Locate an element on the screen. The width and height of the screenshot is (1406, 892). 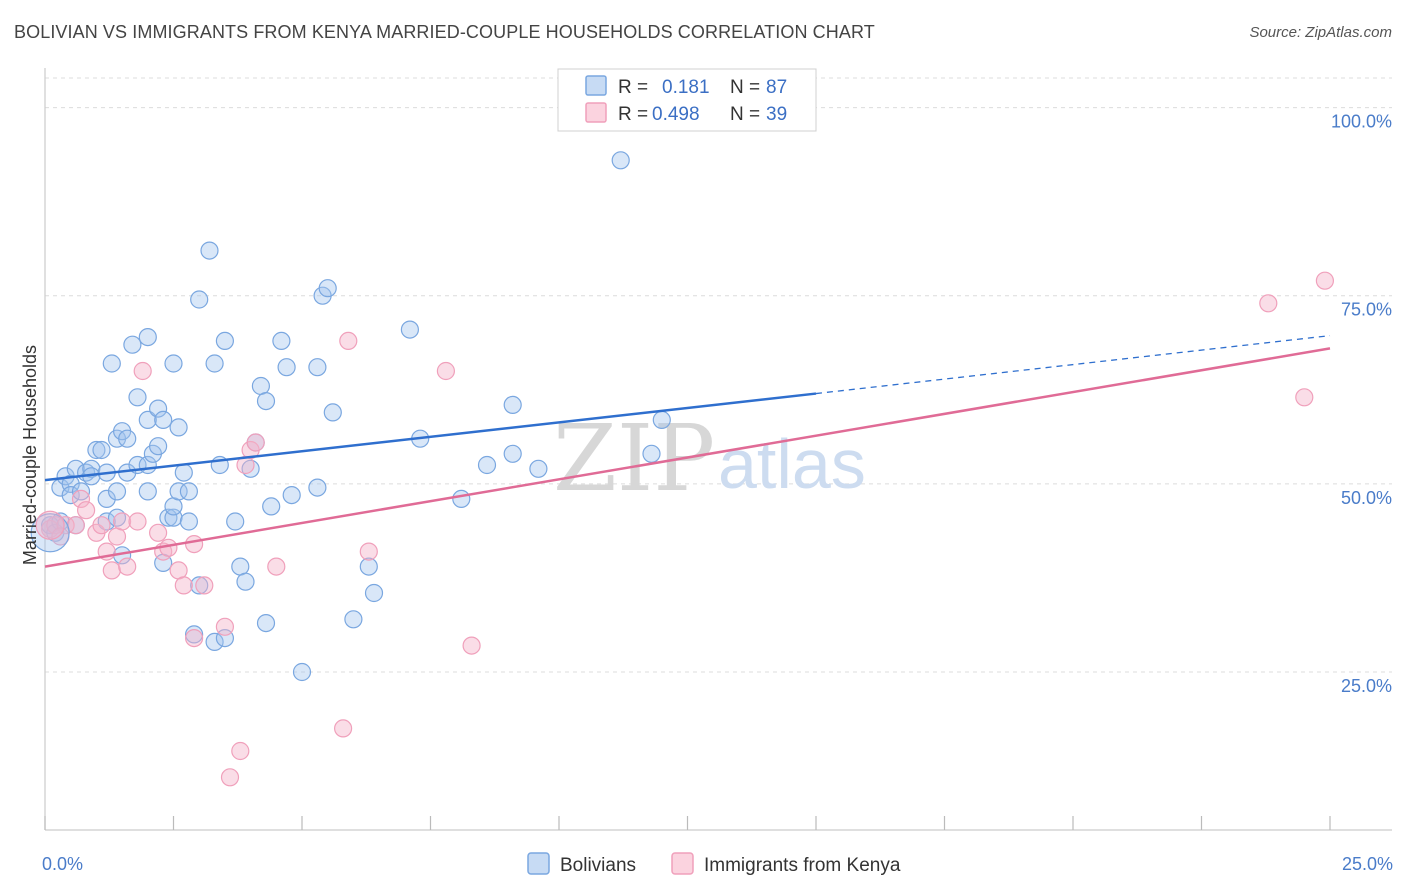
source-credit: Source: ZipAtlas.com is located at coordinates (1320, 32).